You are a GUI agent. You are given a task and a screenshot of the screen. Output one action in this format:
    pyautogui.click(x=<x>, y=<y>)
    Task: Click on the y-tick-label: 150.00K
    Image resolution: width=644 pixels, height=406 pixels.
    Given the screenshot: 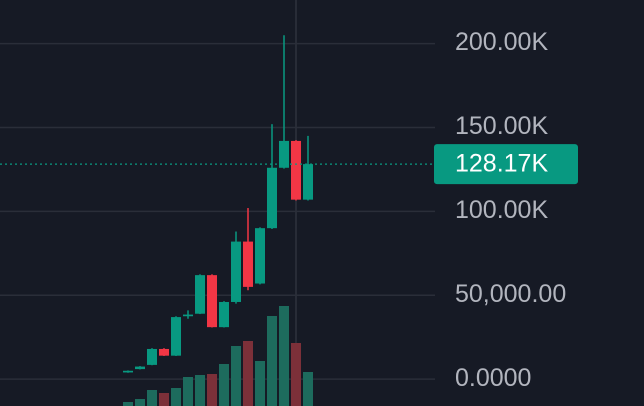 What is the action you would take?
    pyautogui.click(x=501, y=126)
    